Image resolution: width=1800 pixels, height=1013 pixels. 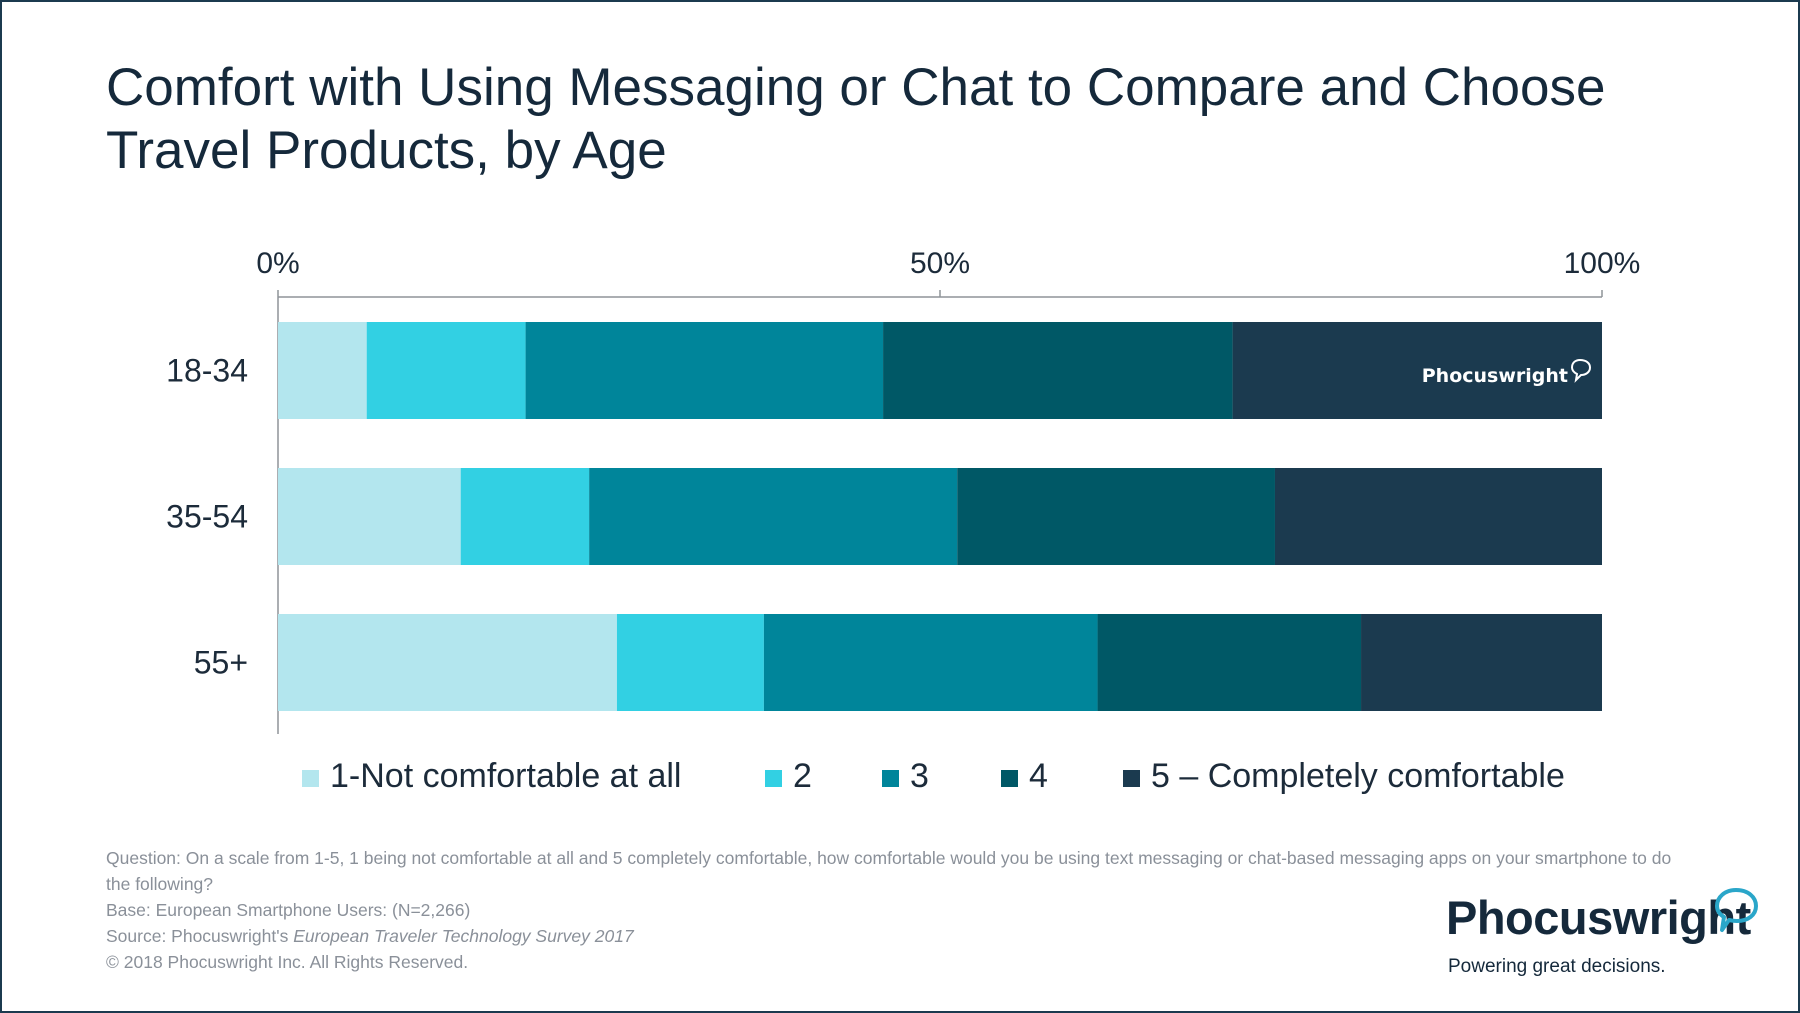 I want to click on bar-segment-35-54-s2, so click(x=525, y=516).